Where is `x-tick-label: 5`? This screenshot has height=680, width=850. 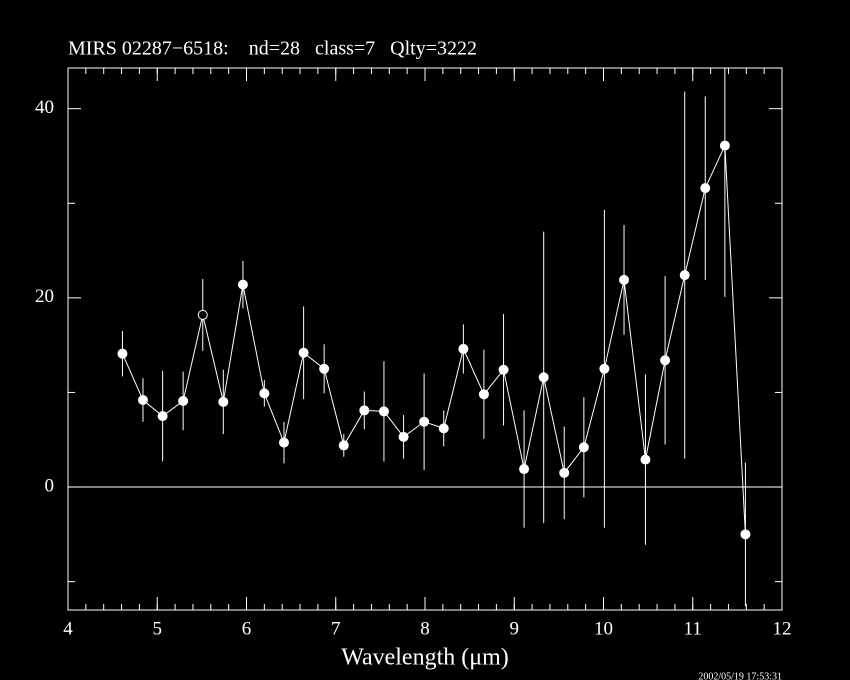 x-tick-label: 5 is located at coordinates (158, 628).